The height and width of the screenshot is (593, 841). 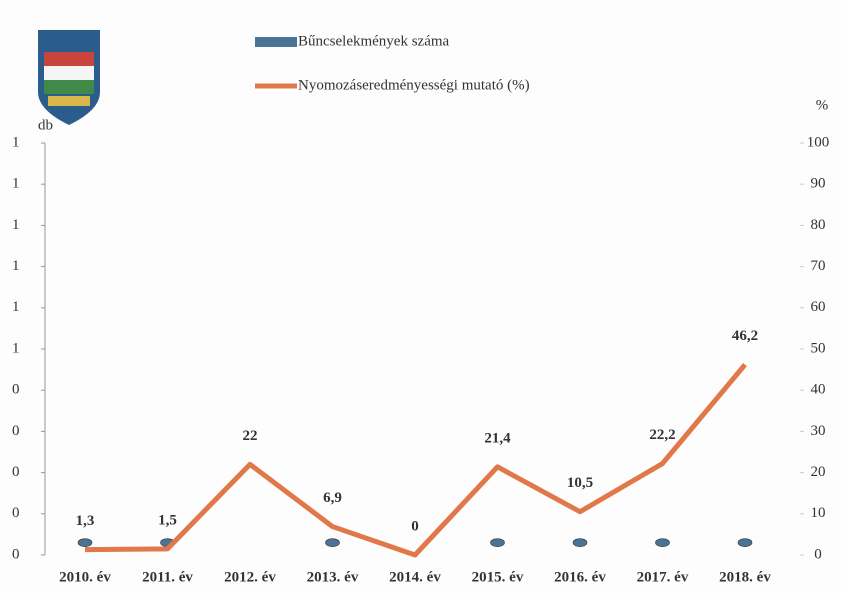 I want to click on x-tick-label: 2011. év, so click(x=167, y=577).